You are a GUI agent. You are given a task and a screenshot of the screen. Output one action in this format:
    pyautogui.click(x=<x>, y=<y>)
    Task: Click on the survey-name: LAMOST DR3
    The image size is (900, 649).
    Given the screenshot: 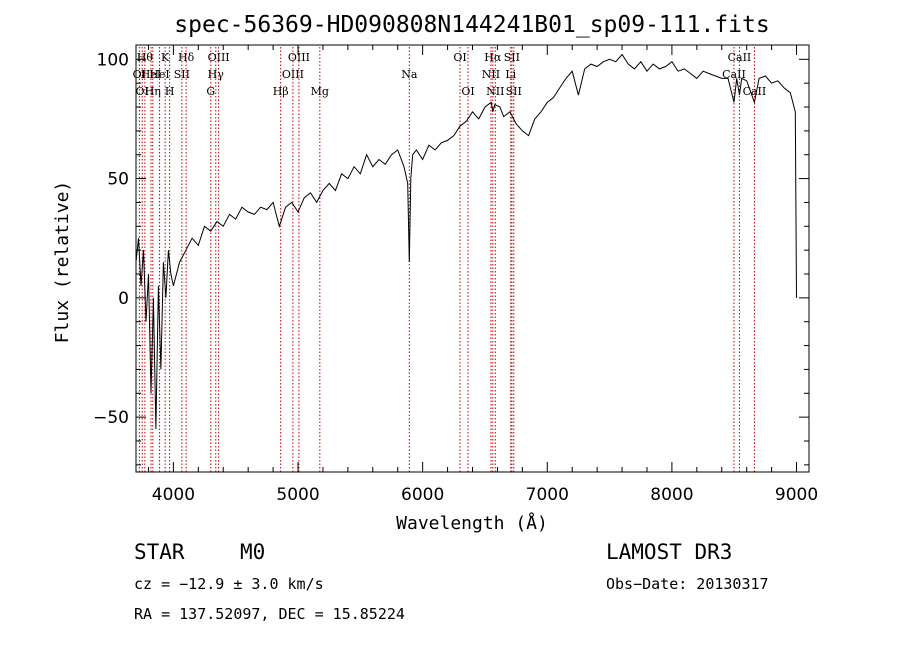 What is the action you would take?
    pyautogui.click(x=669, y=552)
    